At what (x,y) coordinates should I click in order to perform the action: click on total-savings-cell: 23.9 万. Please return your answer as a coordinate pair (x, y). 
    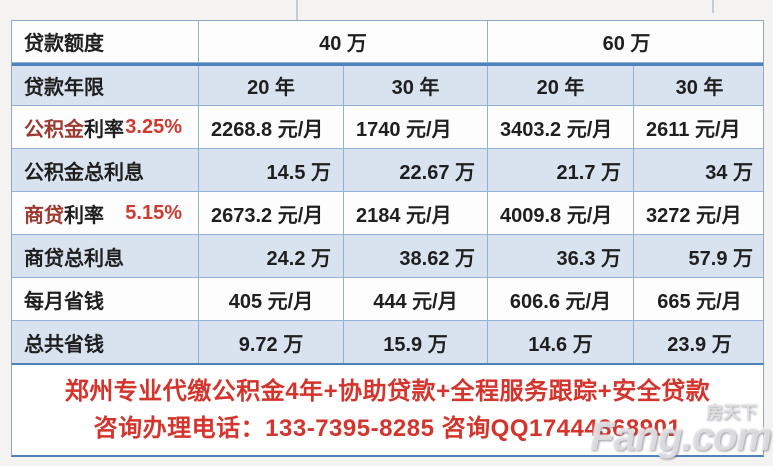
    Looking at the image, I should click on (699, 345).